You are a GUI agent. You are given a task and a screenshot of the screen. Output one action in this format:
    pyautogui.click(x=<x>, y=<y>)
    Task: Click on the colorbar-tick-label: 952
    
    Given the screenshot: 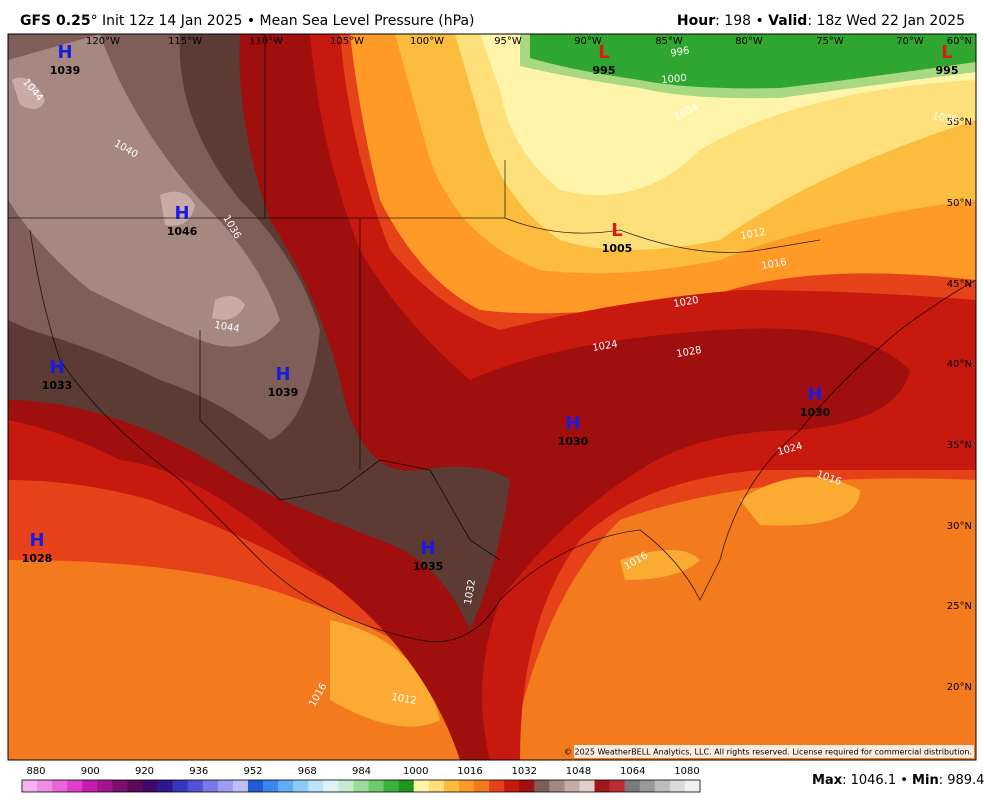 What is the action you would take?
    pyautogui.click(x=252, y=771)
    